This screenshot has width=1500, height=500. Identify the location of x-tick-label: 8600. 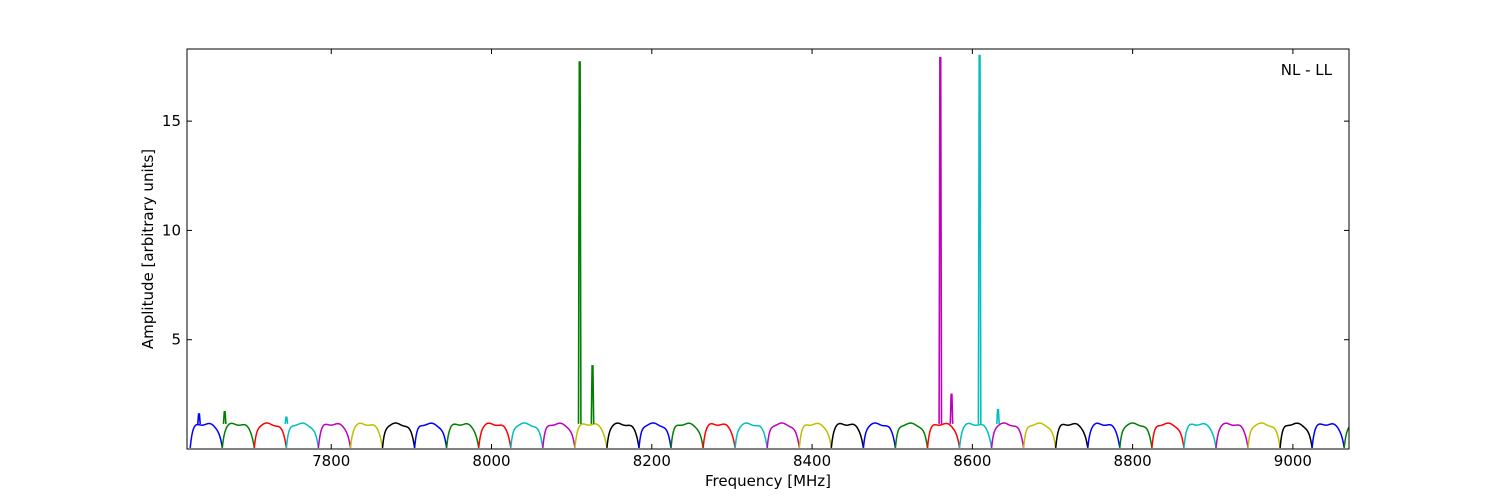
(972, 461).